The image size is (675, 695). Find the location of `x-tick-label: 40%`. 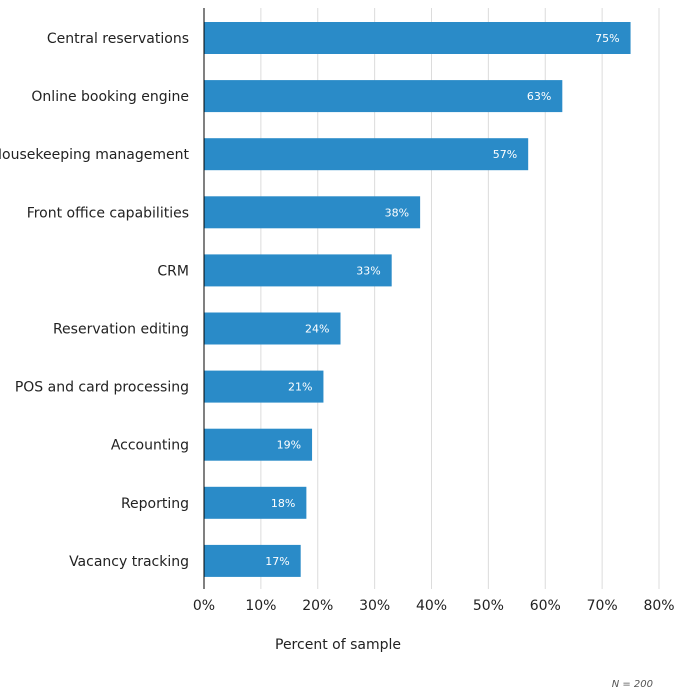

x-tick-label: 40% is located at coordinates (431, 606).